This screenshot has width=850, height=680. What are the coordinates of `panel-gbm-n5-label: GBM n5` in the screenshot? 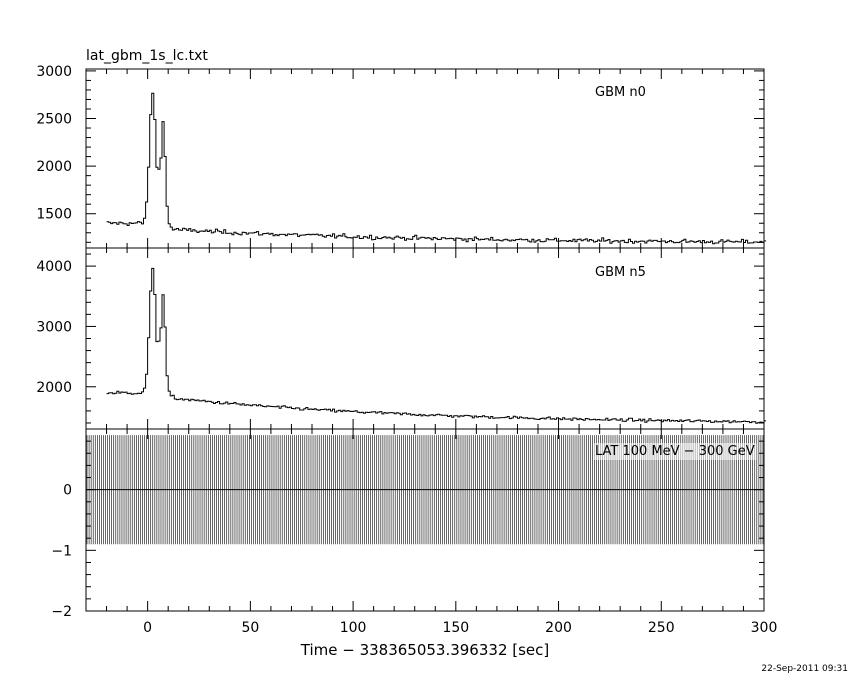 It's located at (620, 272).